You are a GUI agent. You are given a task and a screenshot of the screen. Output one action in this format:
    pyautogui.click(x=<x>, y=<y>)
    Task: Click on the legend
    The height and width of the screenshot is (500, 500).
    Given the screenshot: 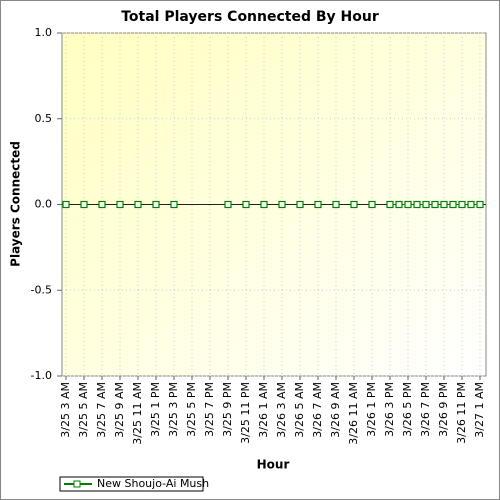 What is the action you would take?
    pyautogui.click(x=131, y=484)
    